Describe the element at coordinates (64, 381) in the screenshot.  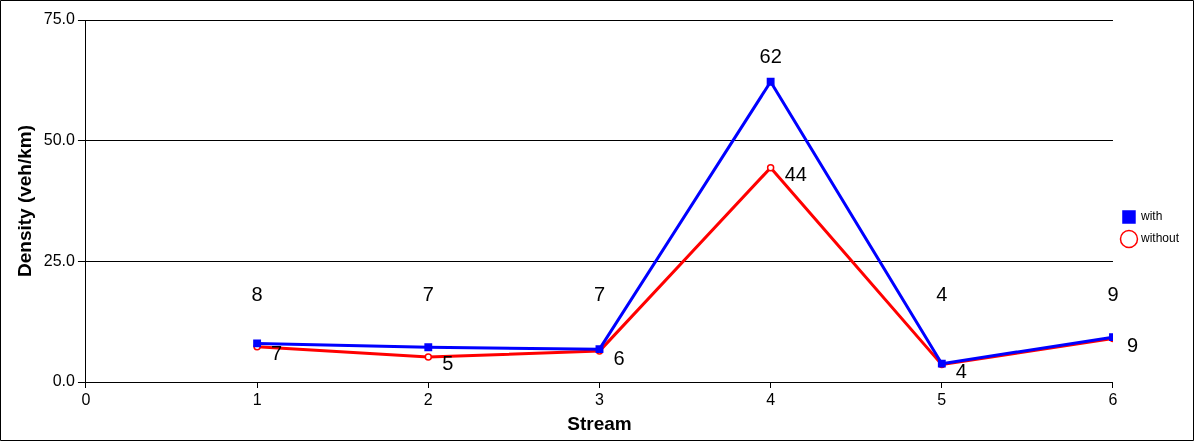
I see `y-tick-label: 0.0` at that location.